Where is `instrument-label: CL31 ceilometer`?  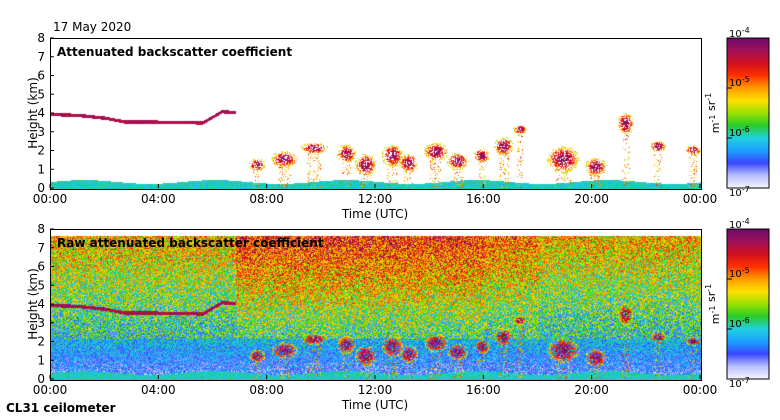 instrument-label: CL31 ceilometer is located at coordinates (61, 408).